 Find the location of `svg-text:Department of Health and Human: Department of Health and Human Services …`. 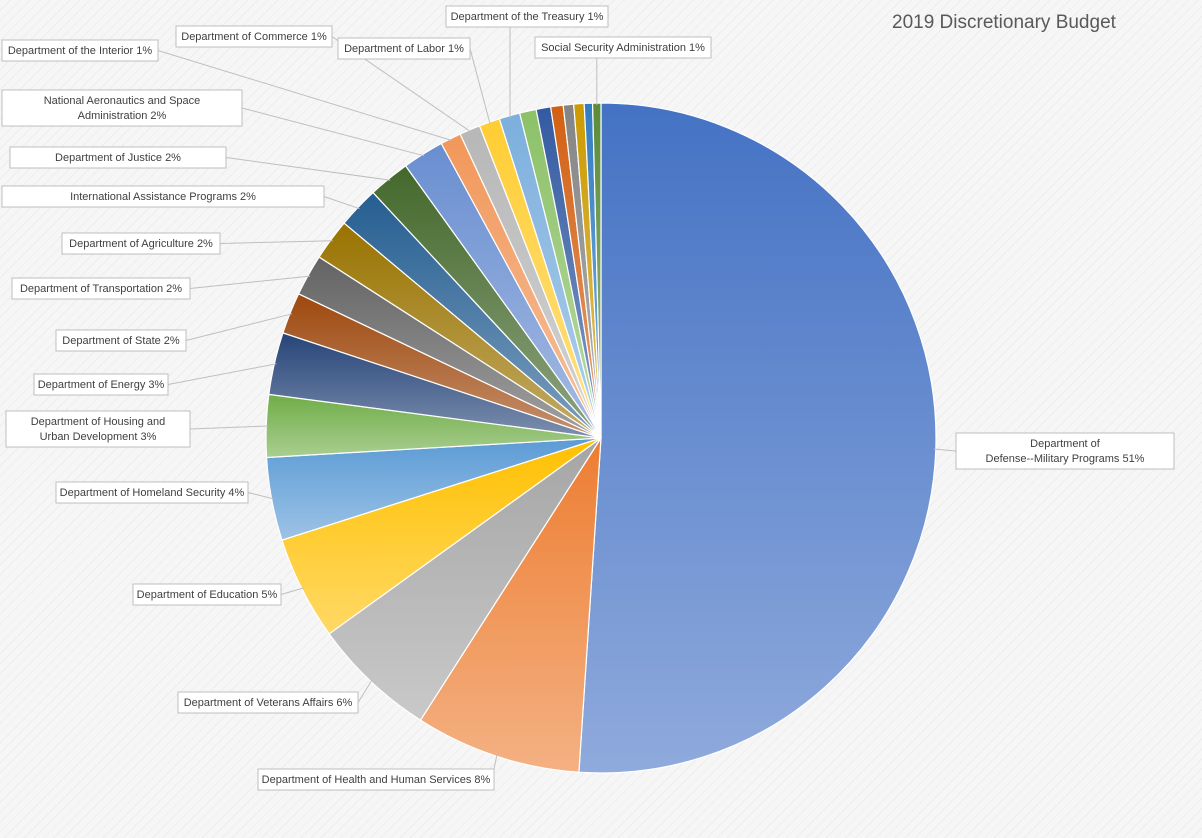

svg-text:Department of Health and Human: Department of Health and Human Services … is located at coordinates (376, 780).